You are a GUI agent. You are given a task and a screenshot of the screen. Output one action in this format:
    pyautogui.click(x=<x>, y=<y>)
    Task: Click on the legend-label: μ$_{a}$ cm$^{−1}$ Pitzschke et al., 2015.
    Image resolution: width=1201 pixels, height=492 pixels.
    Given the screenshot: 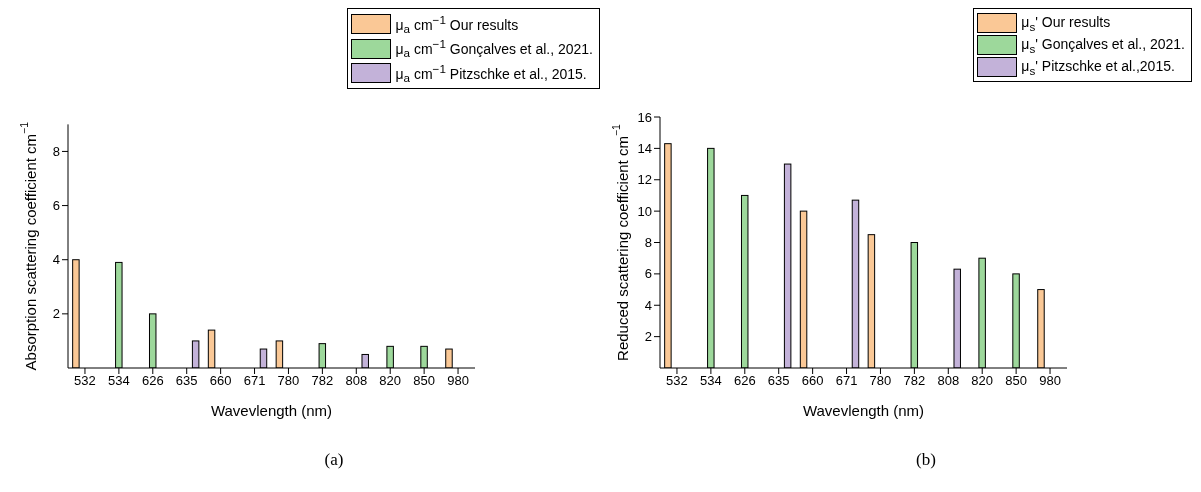 What is the action you would take?
    pyautogui.click(x=491, y=73)
    